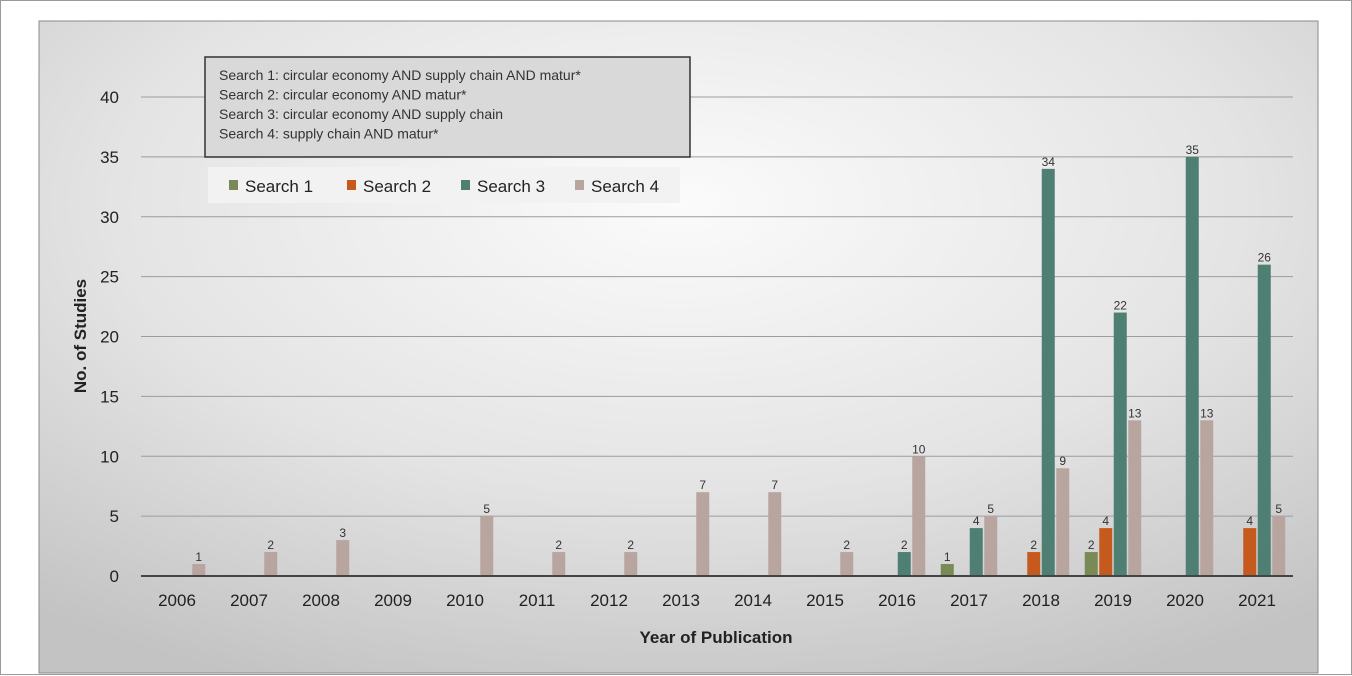  Describe the element at coordinates (1063, 522) in the screenshot. I see `bar-search-4-2018` at that location.